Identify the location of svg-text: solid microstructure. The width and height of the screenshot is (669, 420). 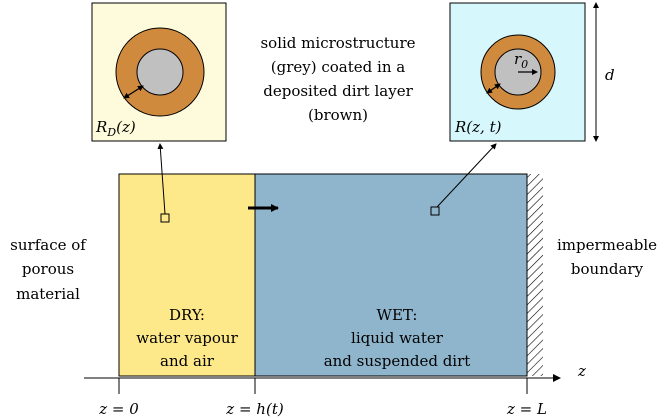
(337, 43).